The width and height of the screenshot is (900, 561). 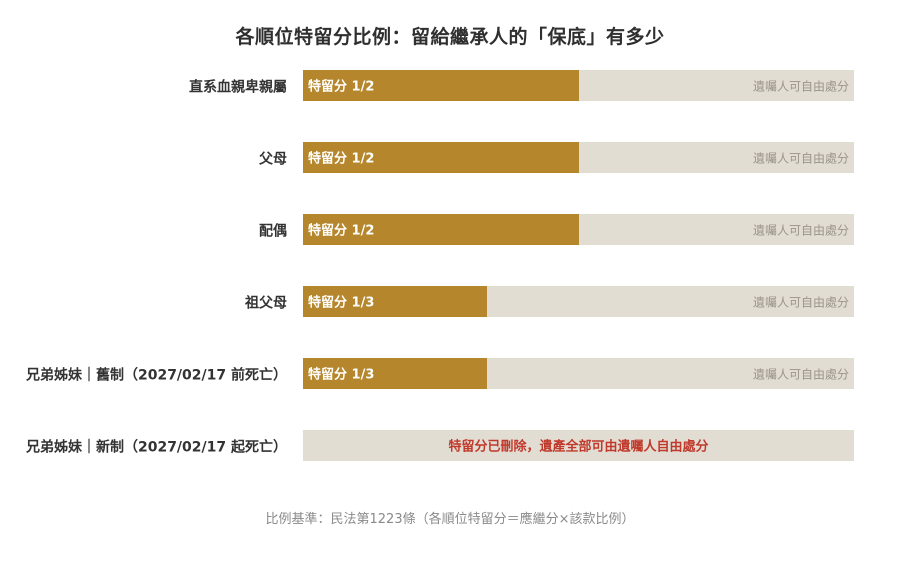 I want to click on category-label: 配偶, so click(x=273, y=231).